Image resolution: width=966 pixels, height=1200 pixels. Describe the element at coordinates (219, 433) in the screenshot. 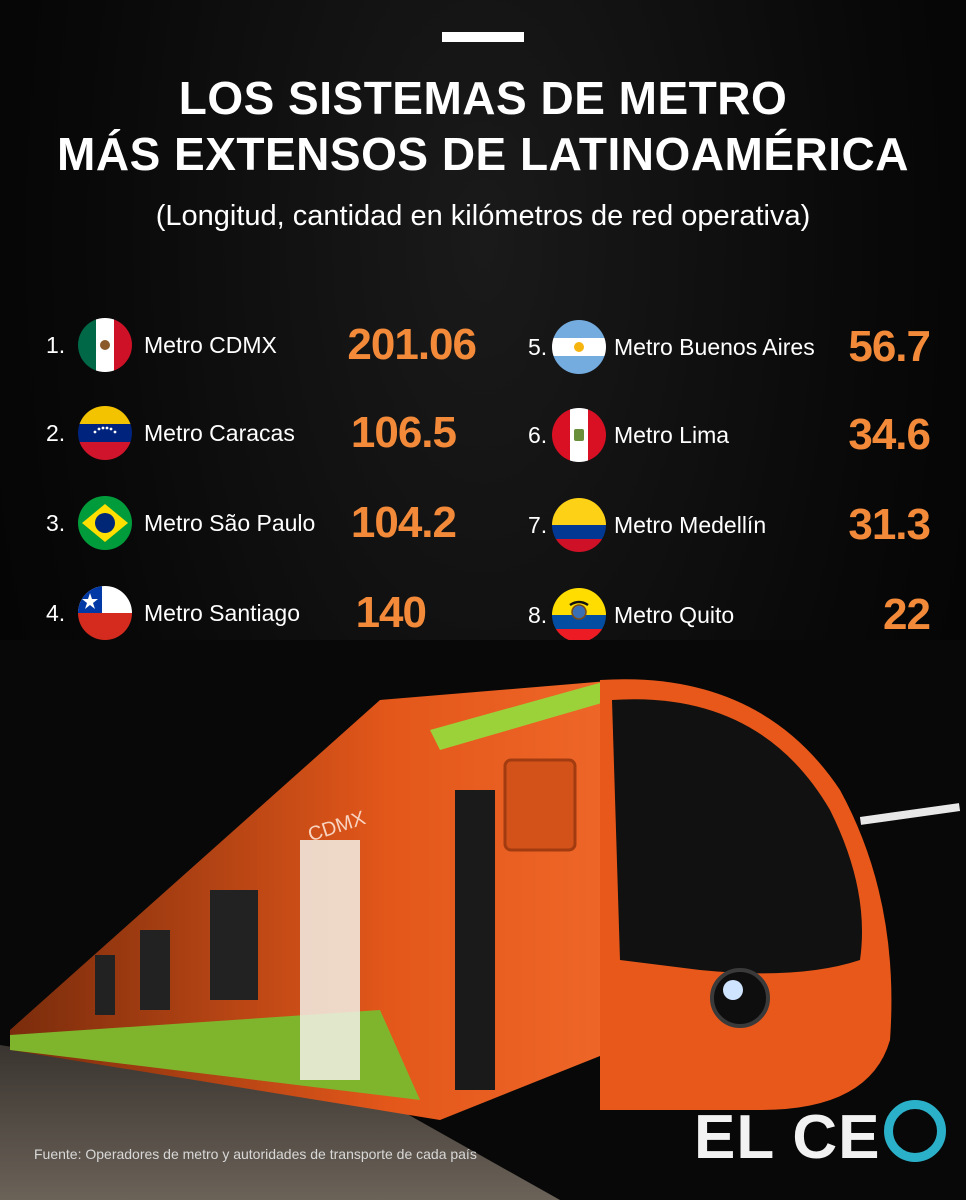

I see `item-name: Metro Caracas` at that location.